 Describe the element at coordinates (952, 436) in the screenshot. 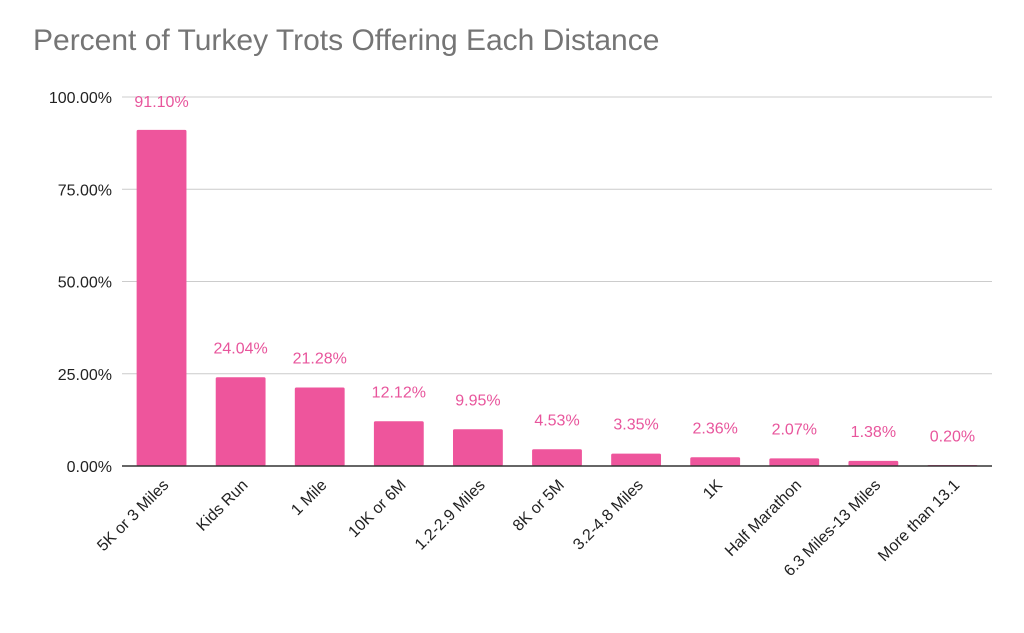

I see `data-label: 0.20%` at that location.